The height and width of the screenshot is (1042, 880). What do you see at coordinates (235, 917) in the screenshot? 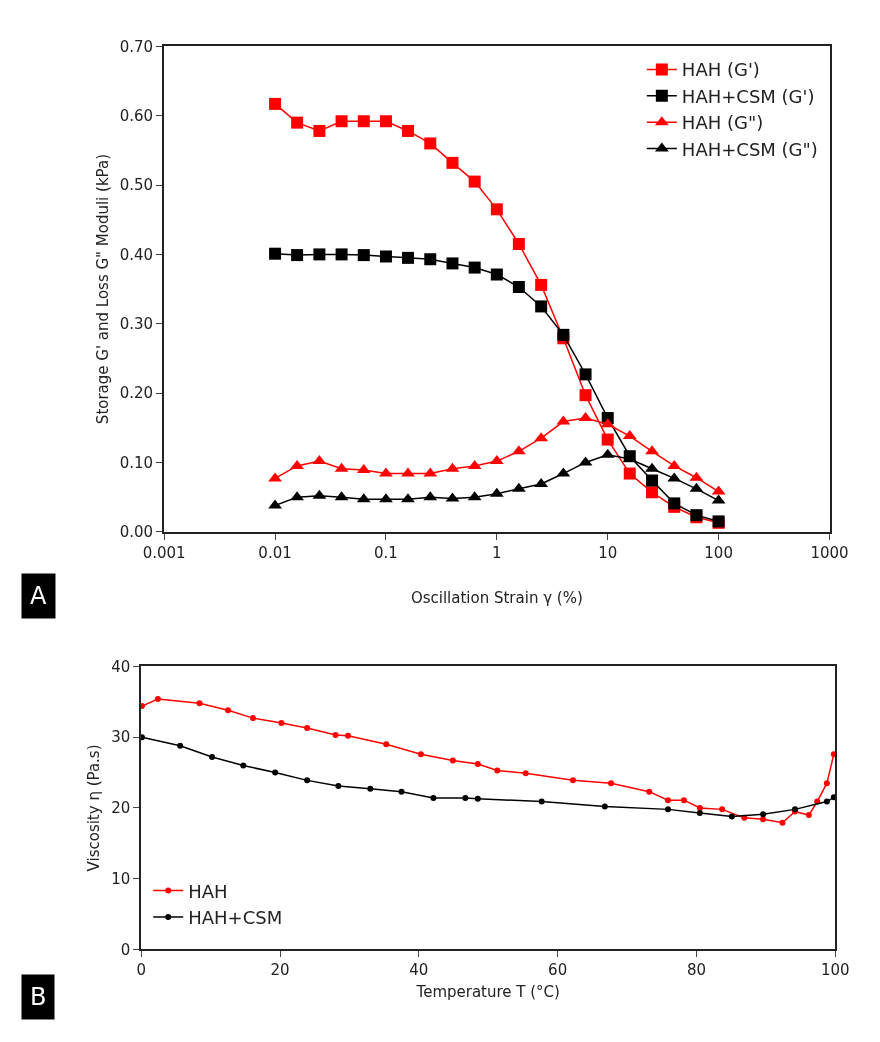
I see `legend-label: HAH+CSM` at bounding box center [235, 917].